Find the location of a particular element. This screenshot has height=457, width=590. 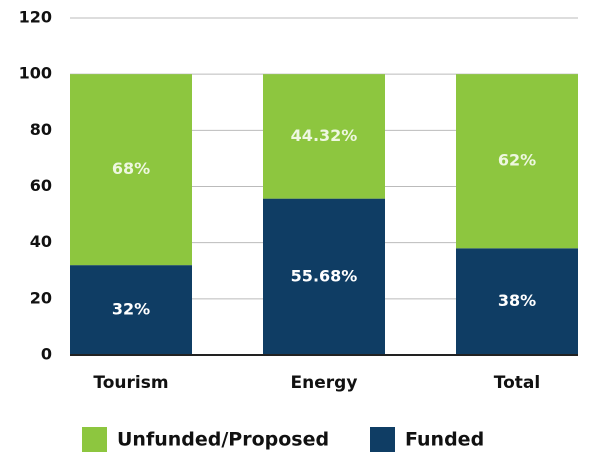

x-tick-label: Tourism is located at coordinates (130, 383).